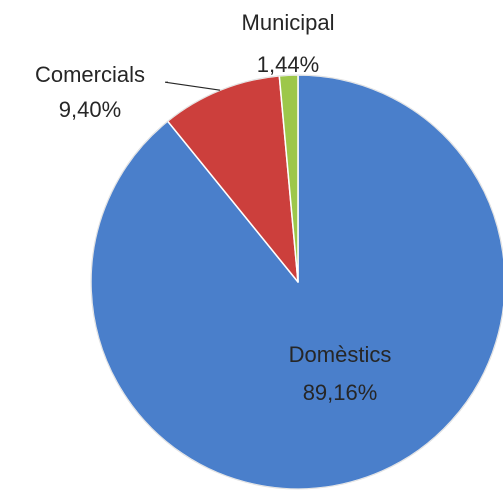  Describe the element at coordinates (340, 392) in the screenshot. I see `slice-label-domestics-value: 89,16%` at that location.